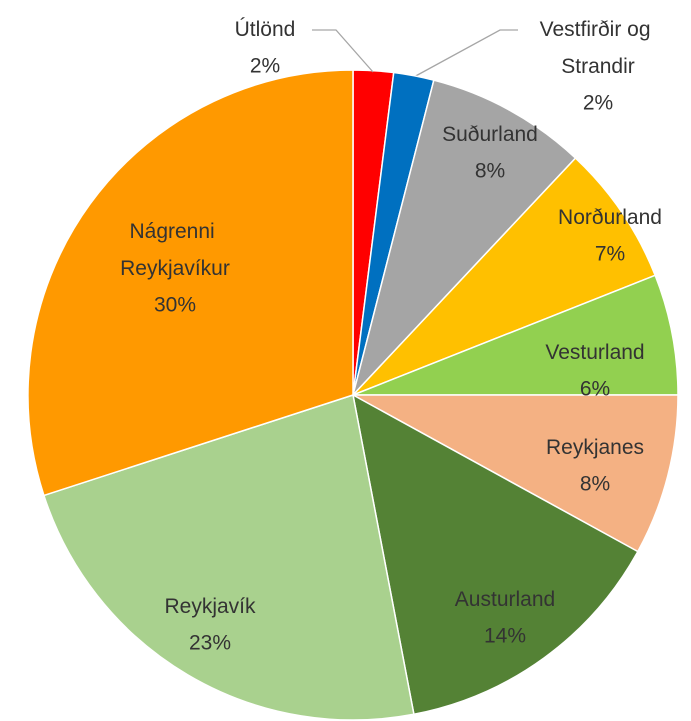 The width and height of the screenshot is (691, 721). Describe the element at coordinates (595, 389) in the screenshot. I see `slice-value-label: 6%` at that location.